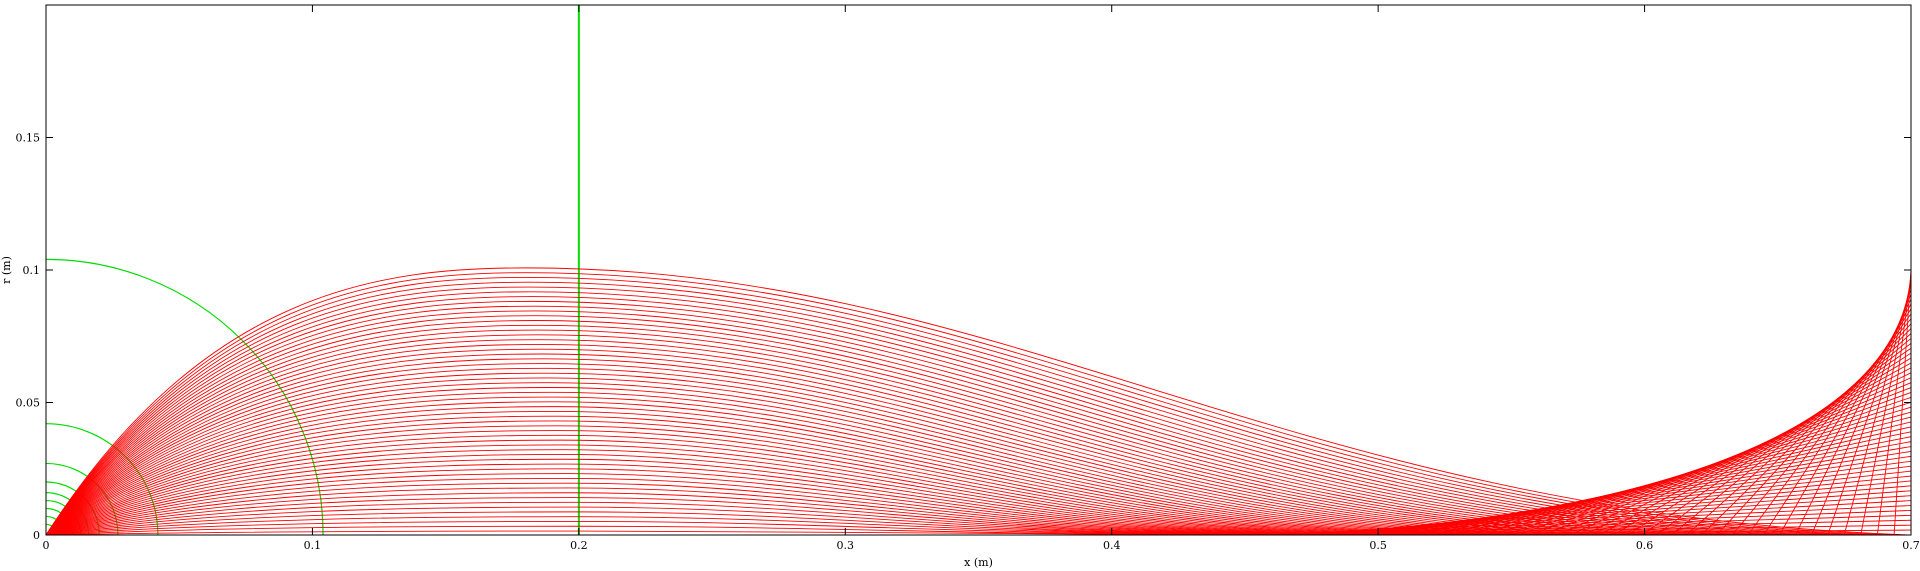  What do you see at coordinates (46, 545) in the screenshot?
I see `x-tick-label: 0` at bounding box center [46, 545].